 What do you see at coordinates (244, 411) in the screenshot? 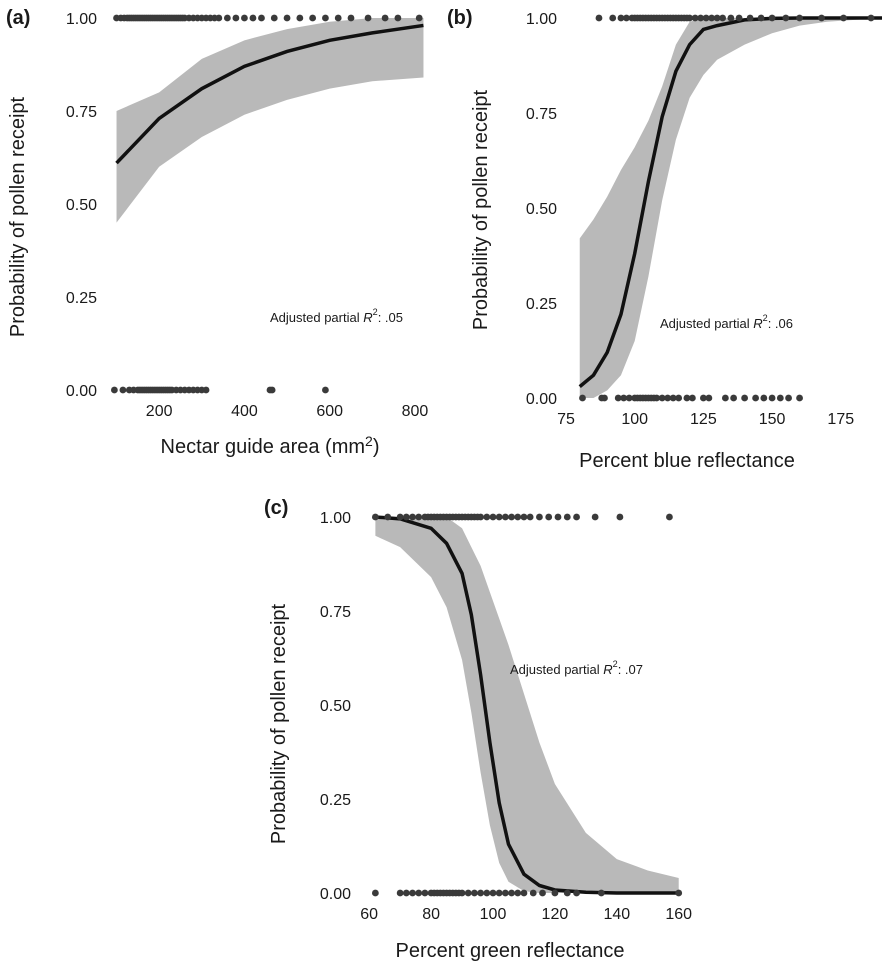
I see `x-tick-label: 400` at bounding box center [244, 411].